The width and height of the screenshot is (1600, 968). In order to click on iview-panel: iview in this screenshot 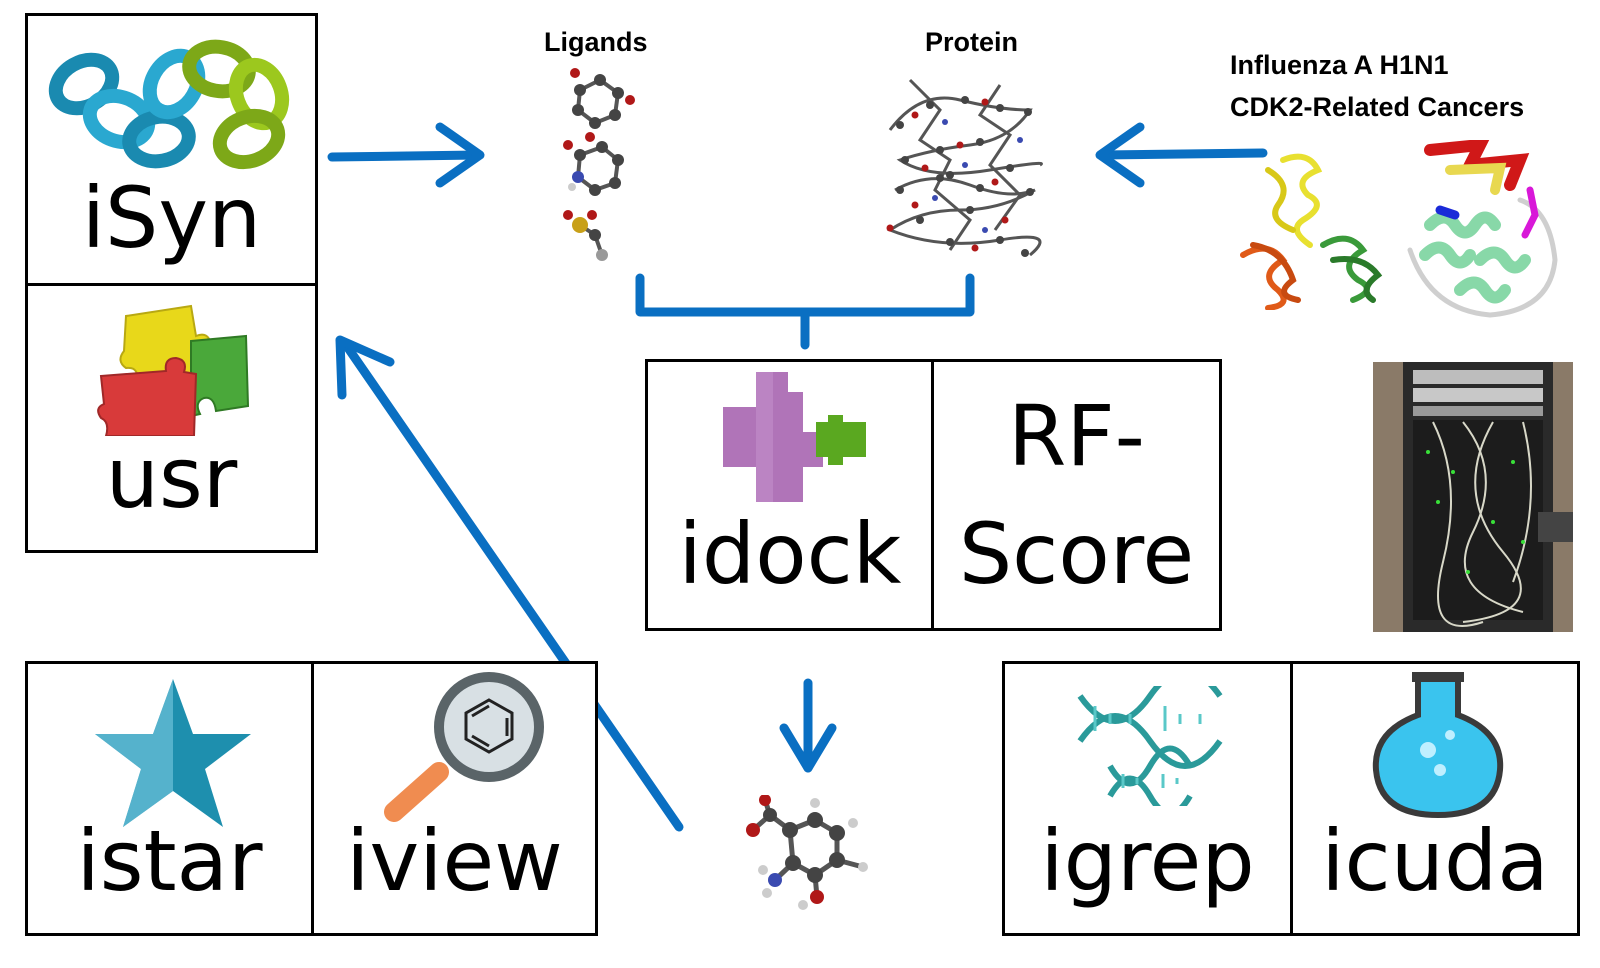, I will do `click(454, 798)`.